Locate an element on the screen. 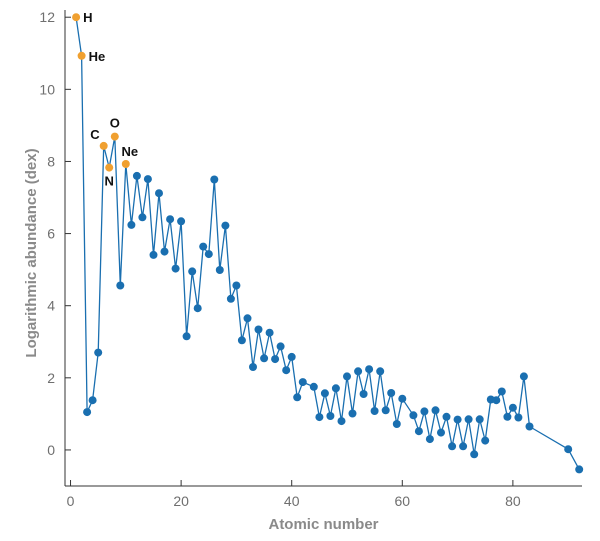  element-label: C is located at coordinates (95, 134).